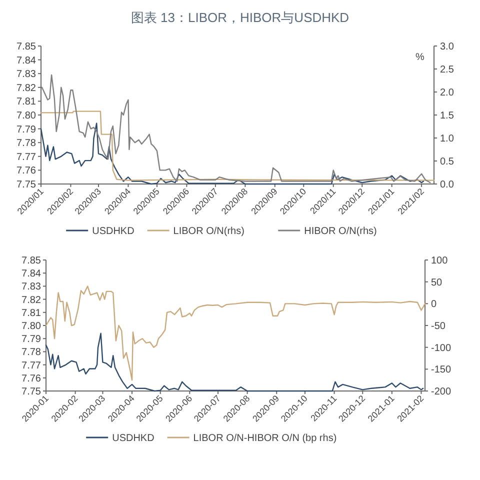 This screenshot has width=480, height=480. I want to click on legend-label: HIBOR O/N(rhs), so click(340, 231).